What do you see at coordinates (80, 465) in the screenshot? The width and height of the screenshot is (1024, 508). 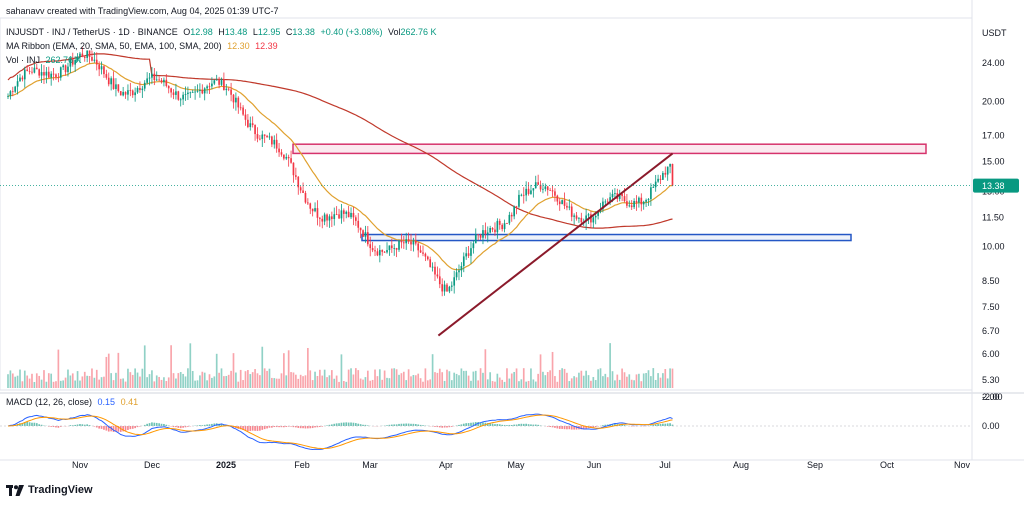 I see `time-tick-0: Nov` at bounding box center [80, 465].